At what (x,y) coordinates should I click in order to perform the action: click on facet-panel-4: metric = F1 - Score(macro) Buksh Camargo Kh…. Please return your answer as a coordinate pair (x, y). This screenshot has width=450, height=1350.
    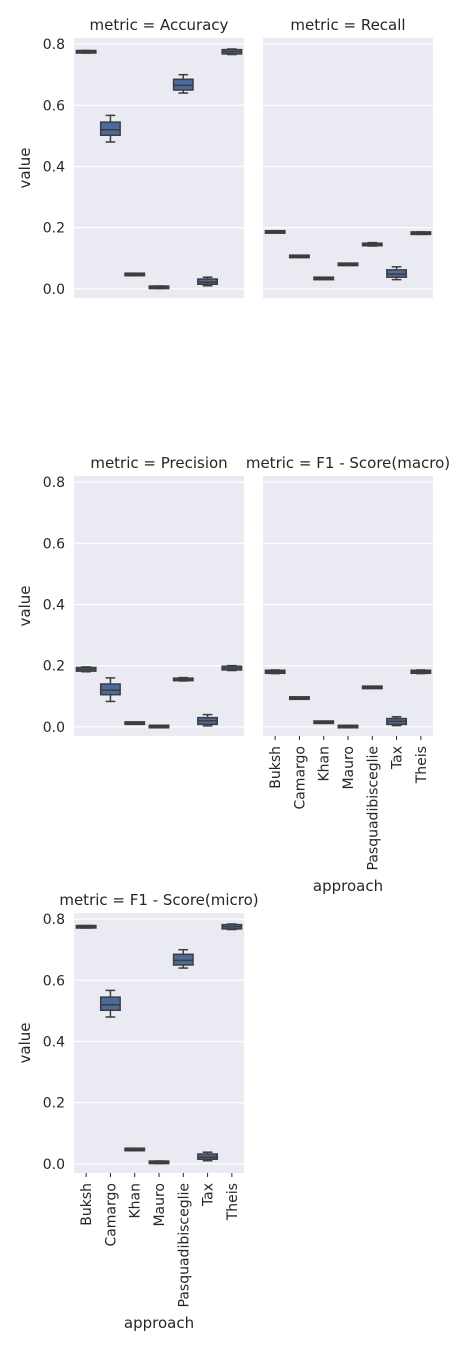
    Looking at the image, I should click on (348, 674).